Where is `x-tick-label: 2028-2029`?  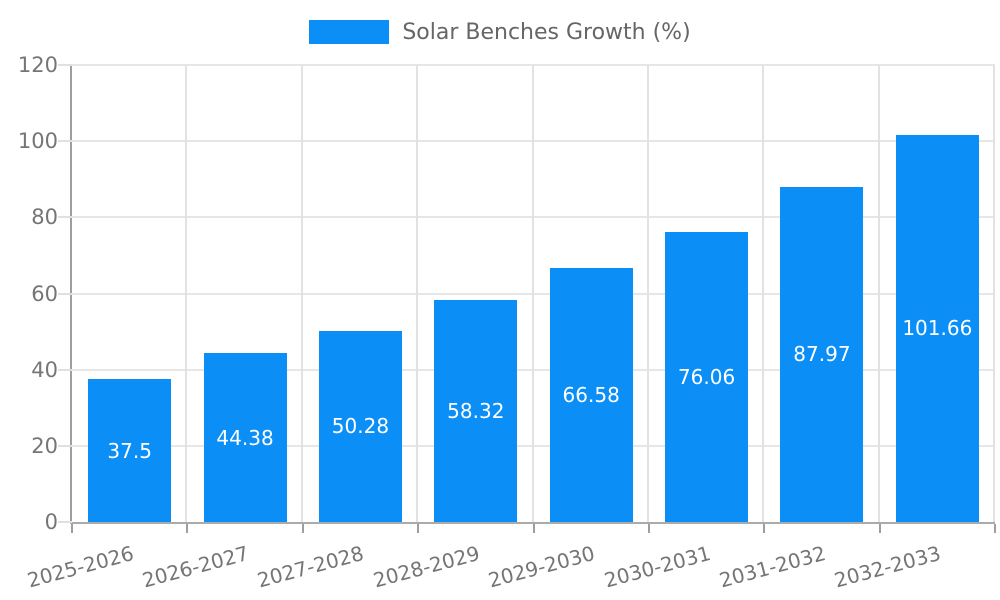 x-tick-label: 2028-2029 is located at coordinates (426, 567).